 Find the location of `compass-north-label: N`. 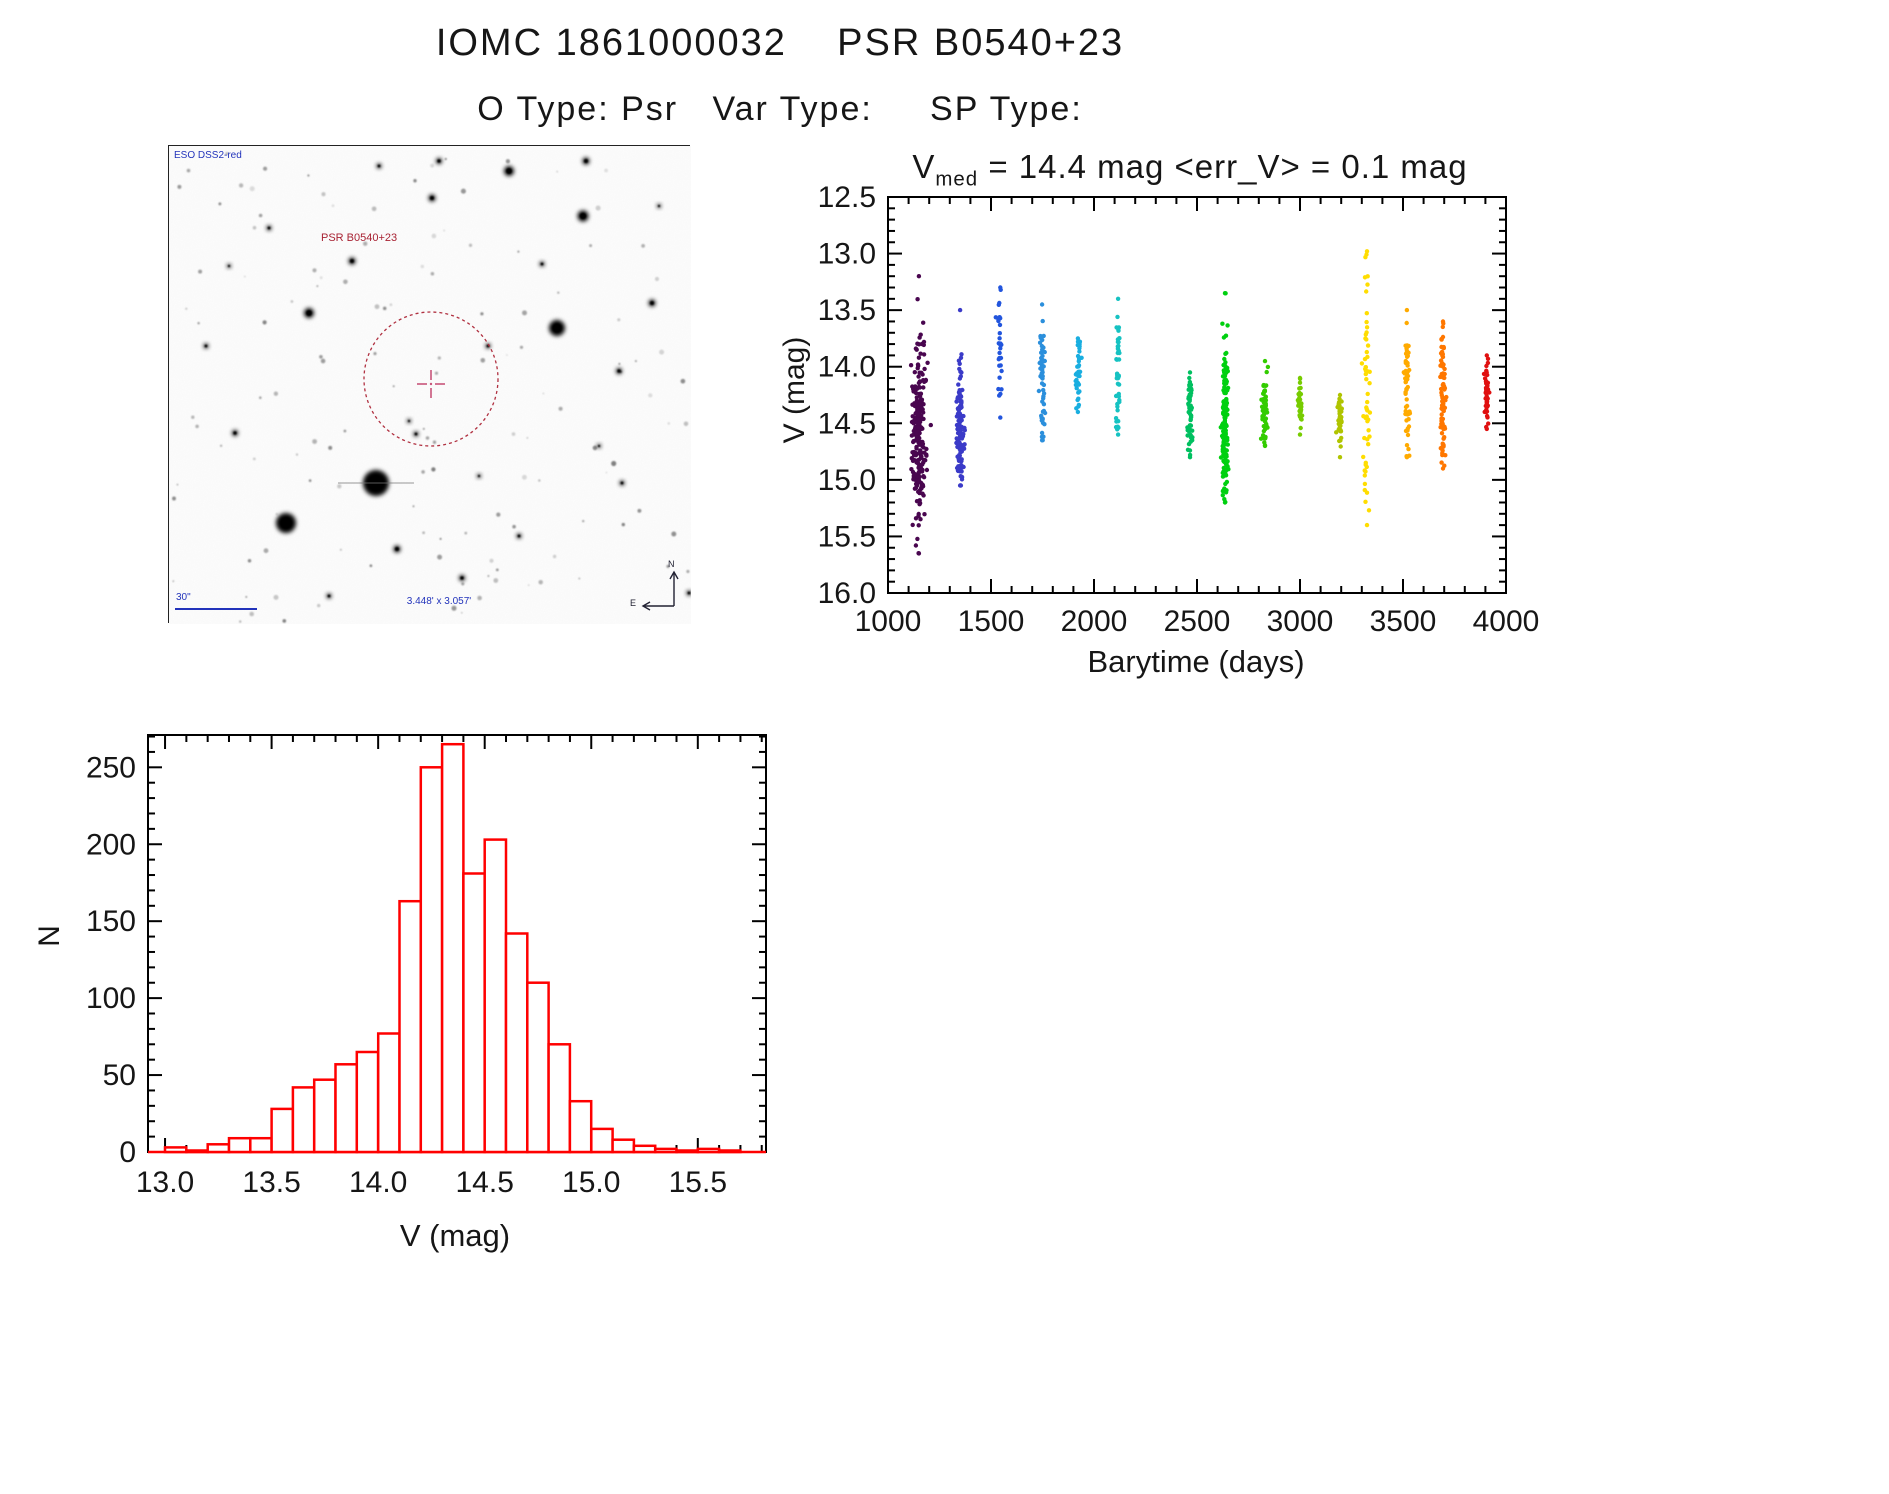

compass-north-label: N is located at coordinates (671, 564).